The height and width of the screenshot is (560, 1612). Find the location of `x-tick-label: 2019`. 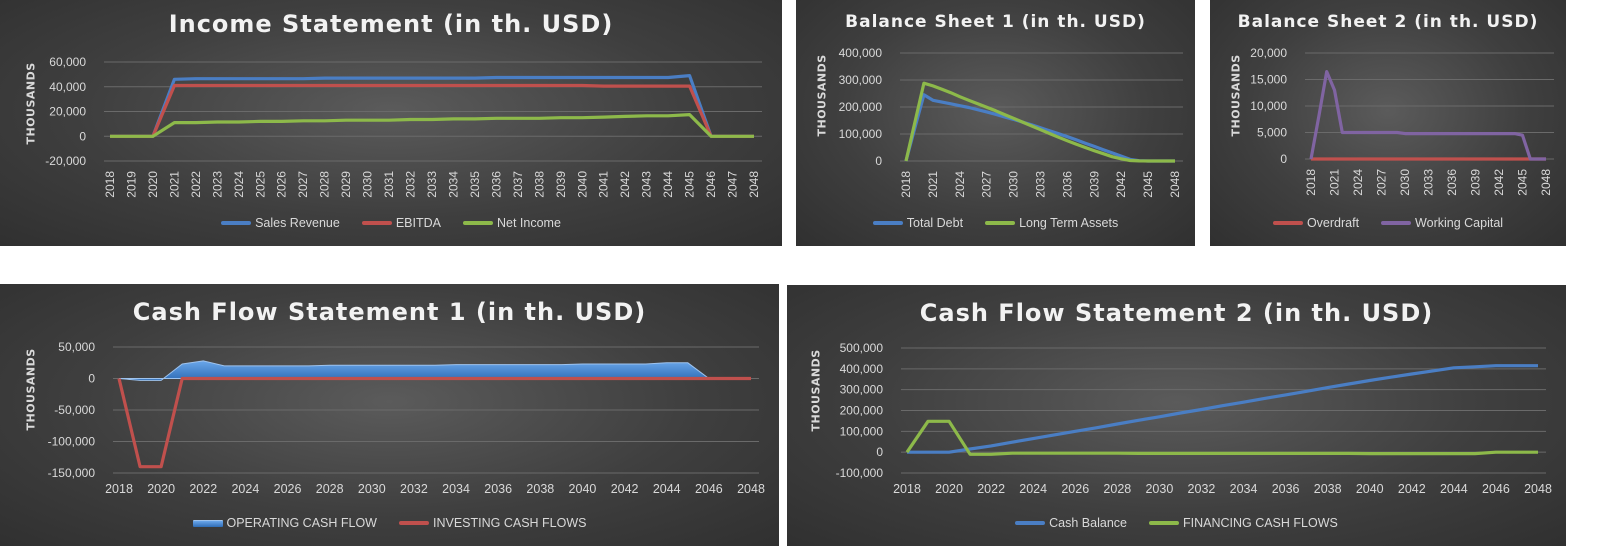

x-tick-label: 2019 is located at coordinates (131, 184).